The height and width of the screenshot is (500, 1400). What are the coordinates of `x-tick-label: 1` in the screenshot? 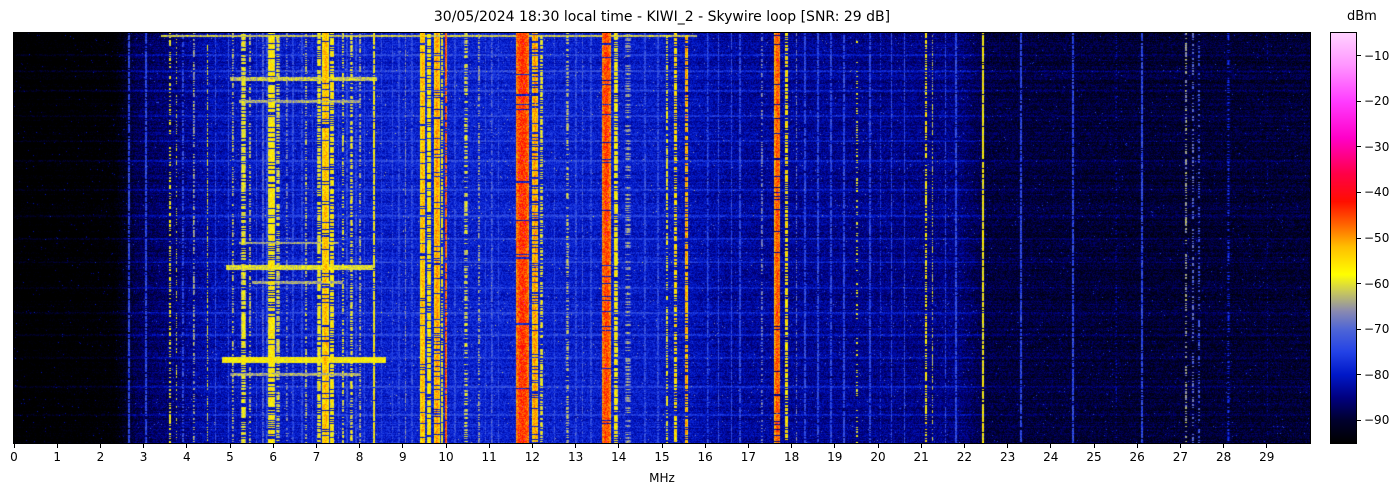 It's located at (57, 457).